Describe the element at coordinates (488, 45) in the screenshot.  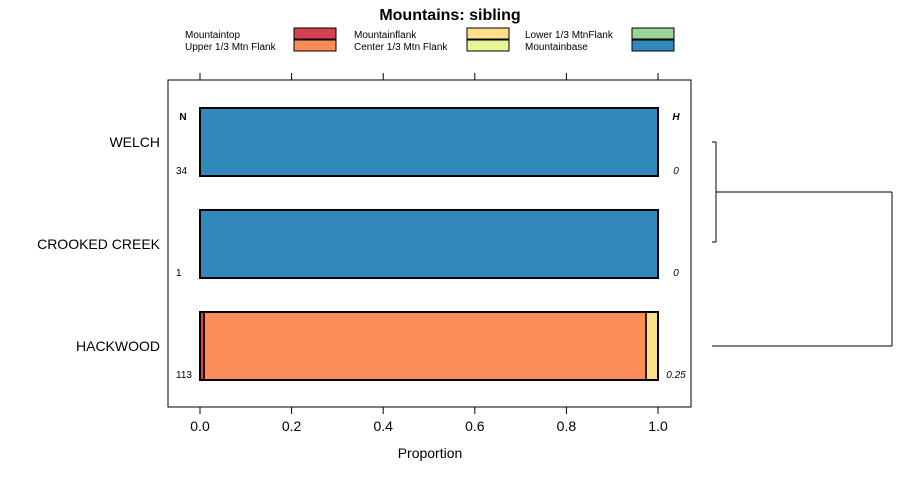
I see `legend-swatch-center-1-3-mtn-flank` at that location.